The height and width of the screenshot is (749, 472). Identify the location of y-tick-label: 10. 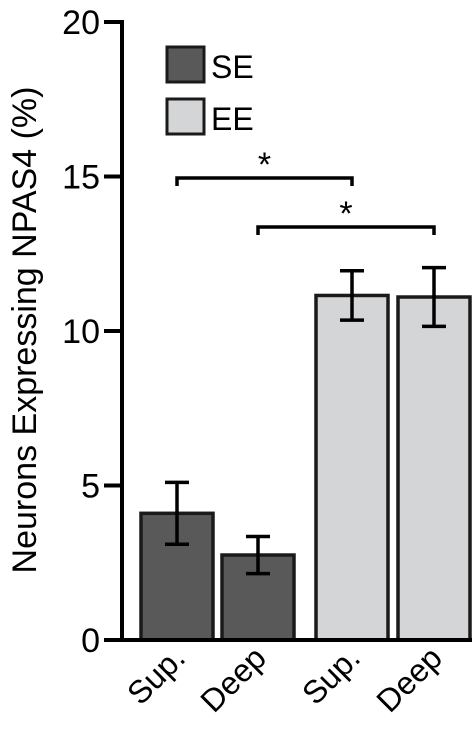
(81, 332).